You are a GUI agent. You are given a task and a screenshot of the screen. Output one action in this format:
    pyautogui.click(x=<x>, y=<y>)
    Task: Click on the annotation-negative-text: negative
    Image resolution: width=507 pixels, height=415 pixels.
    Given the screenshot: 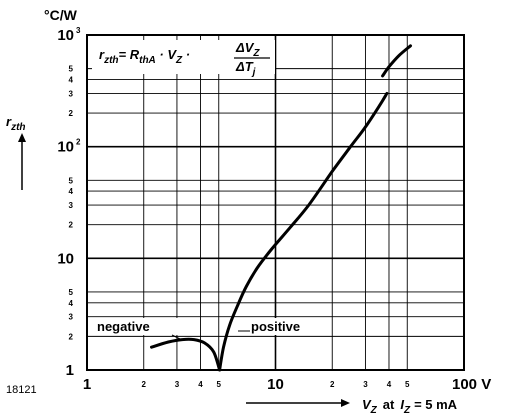 What is the action you would take?
    pyautogui.click(x=123, y=326)
    